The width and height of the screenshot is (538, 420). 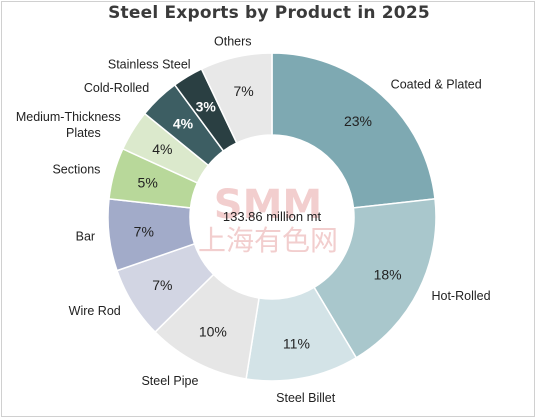 What do you see at coordinates (85, 237) in the screenshot?
I see `slice-name-bar: Bar` at bounding box center [85, 237].